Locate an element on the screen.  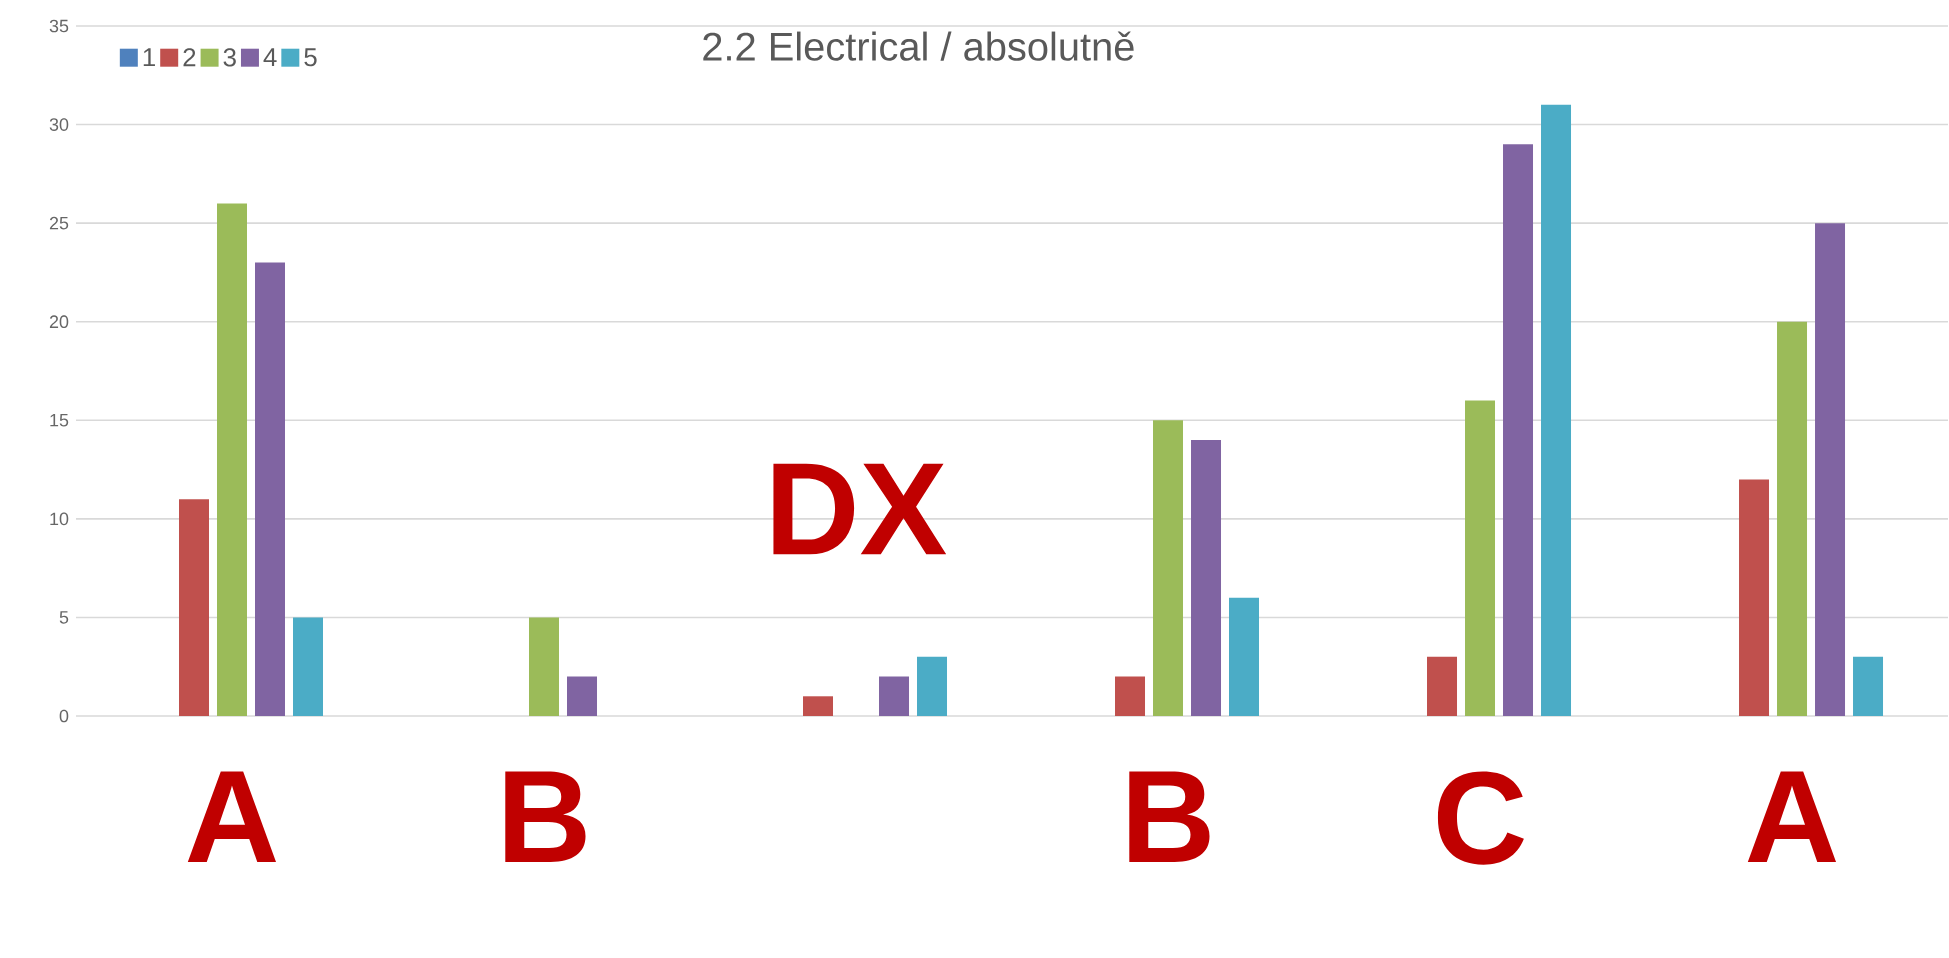
x-tick-label: C is located at coordinates (1480, 818).